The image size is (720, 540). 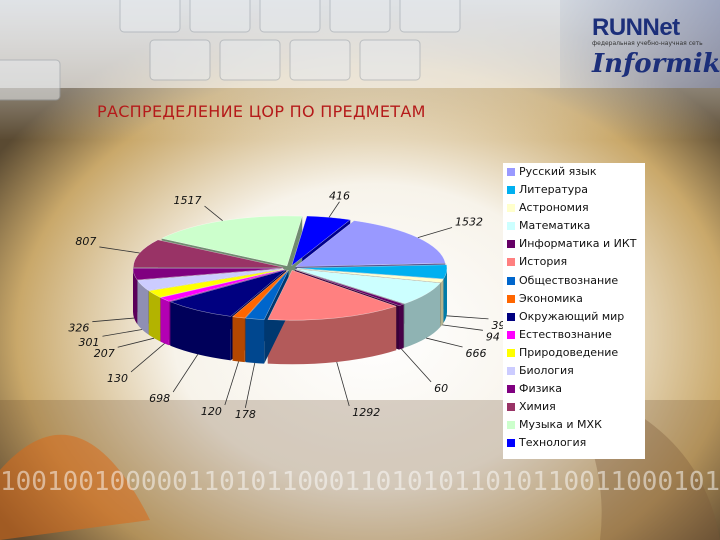 I want to click on legend-item-технология: Технология, so click(x=574, y=443).